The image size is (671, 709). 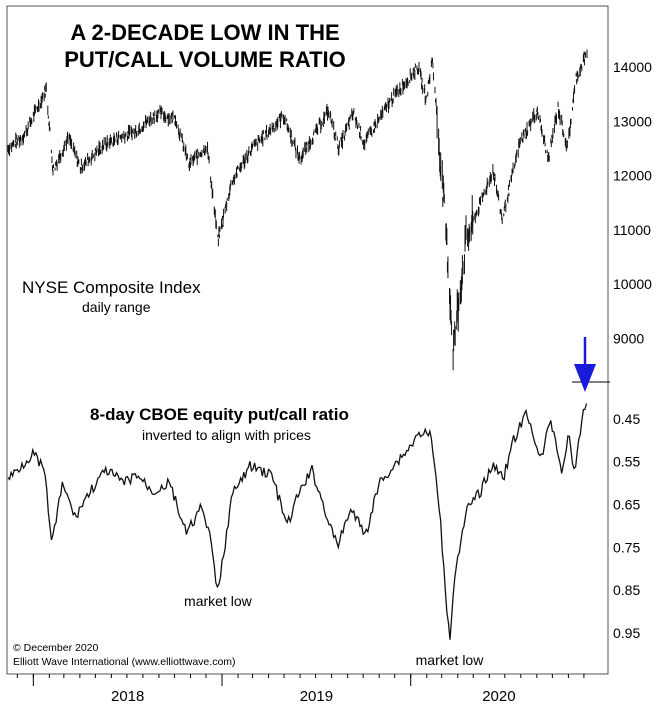 I want to click on pc-y-tick-0.75: 0.75, so click(x=626, y=547).